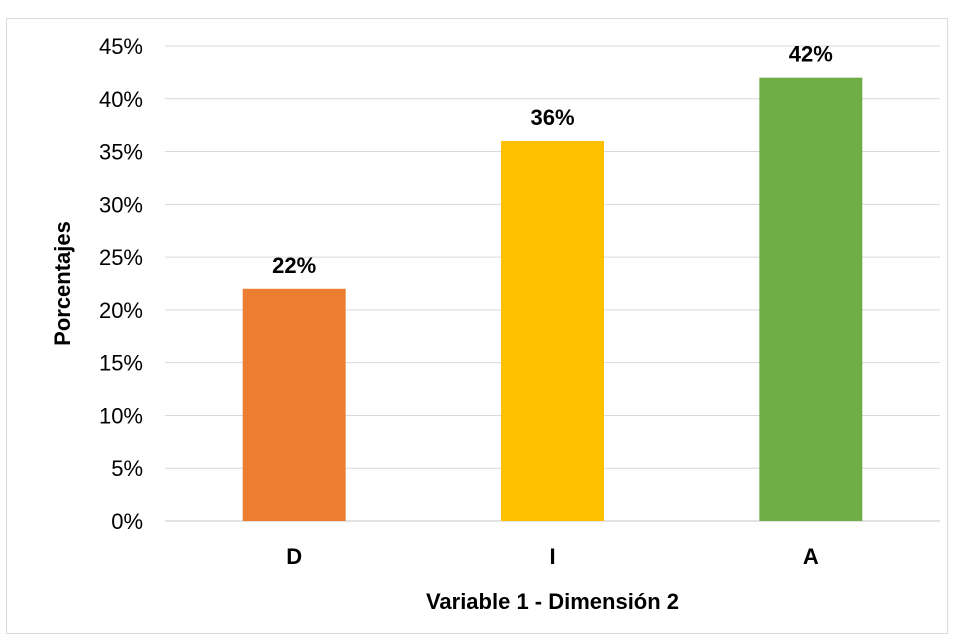 This screenshot has height=637, width=955. Describe the element at coordinates (121, 415) in the screenshot. I see `y-tick-label: 10%` at that location.